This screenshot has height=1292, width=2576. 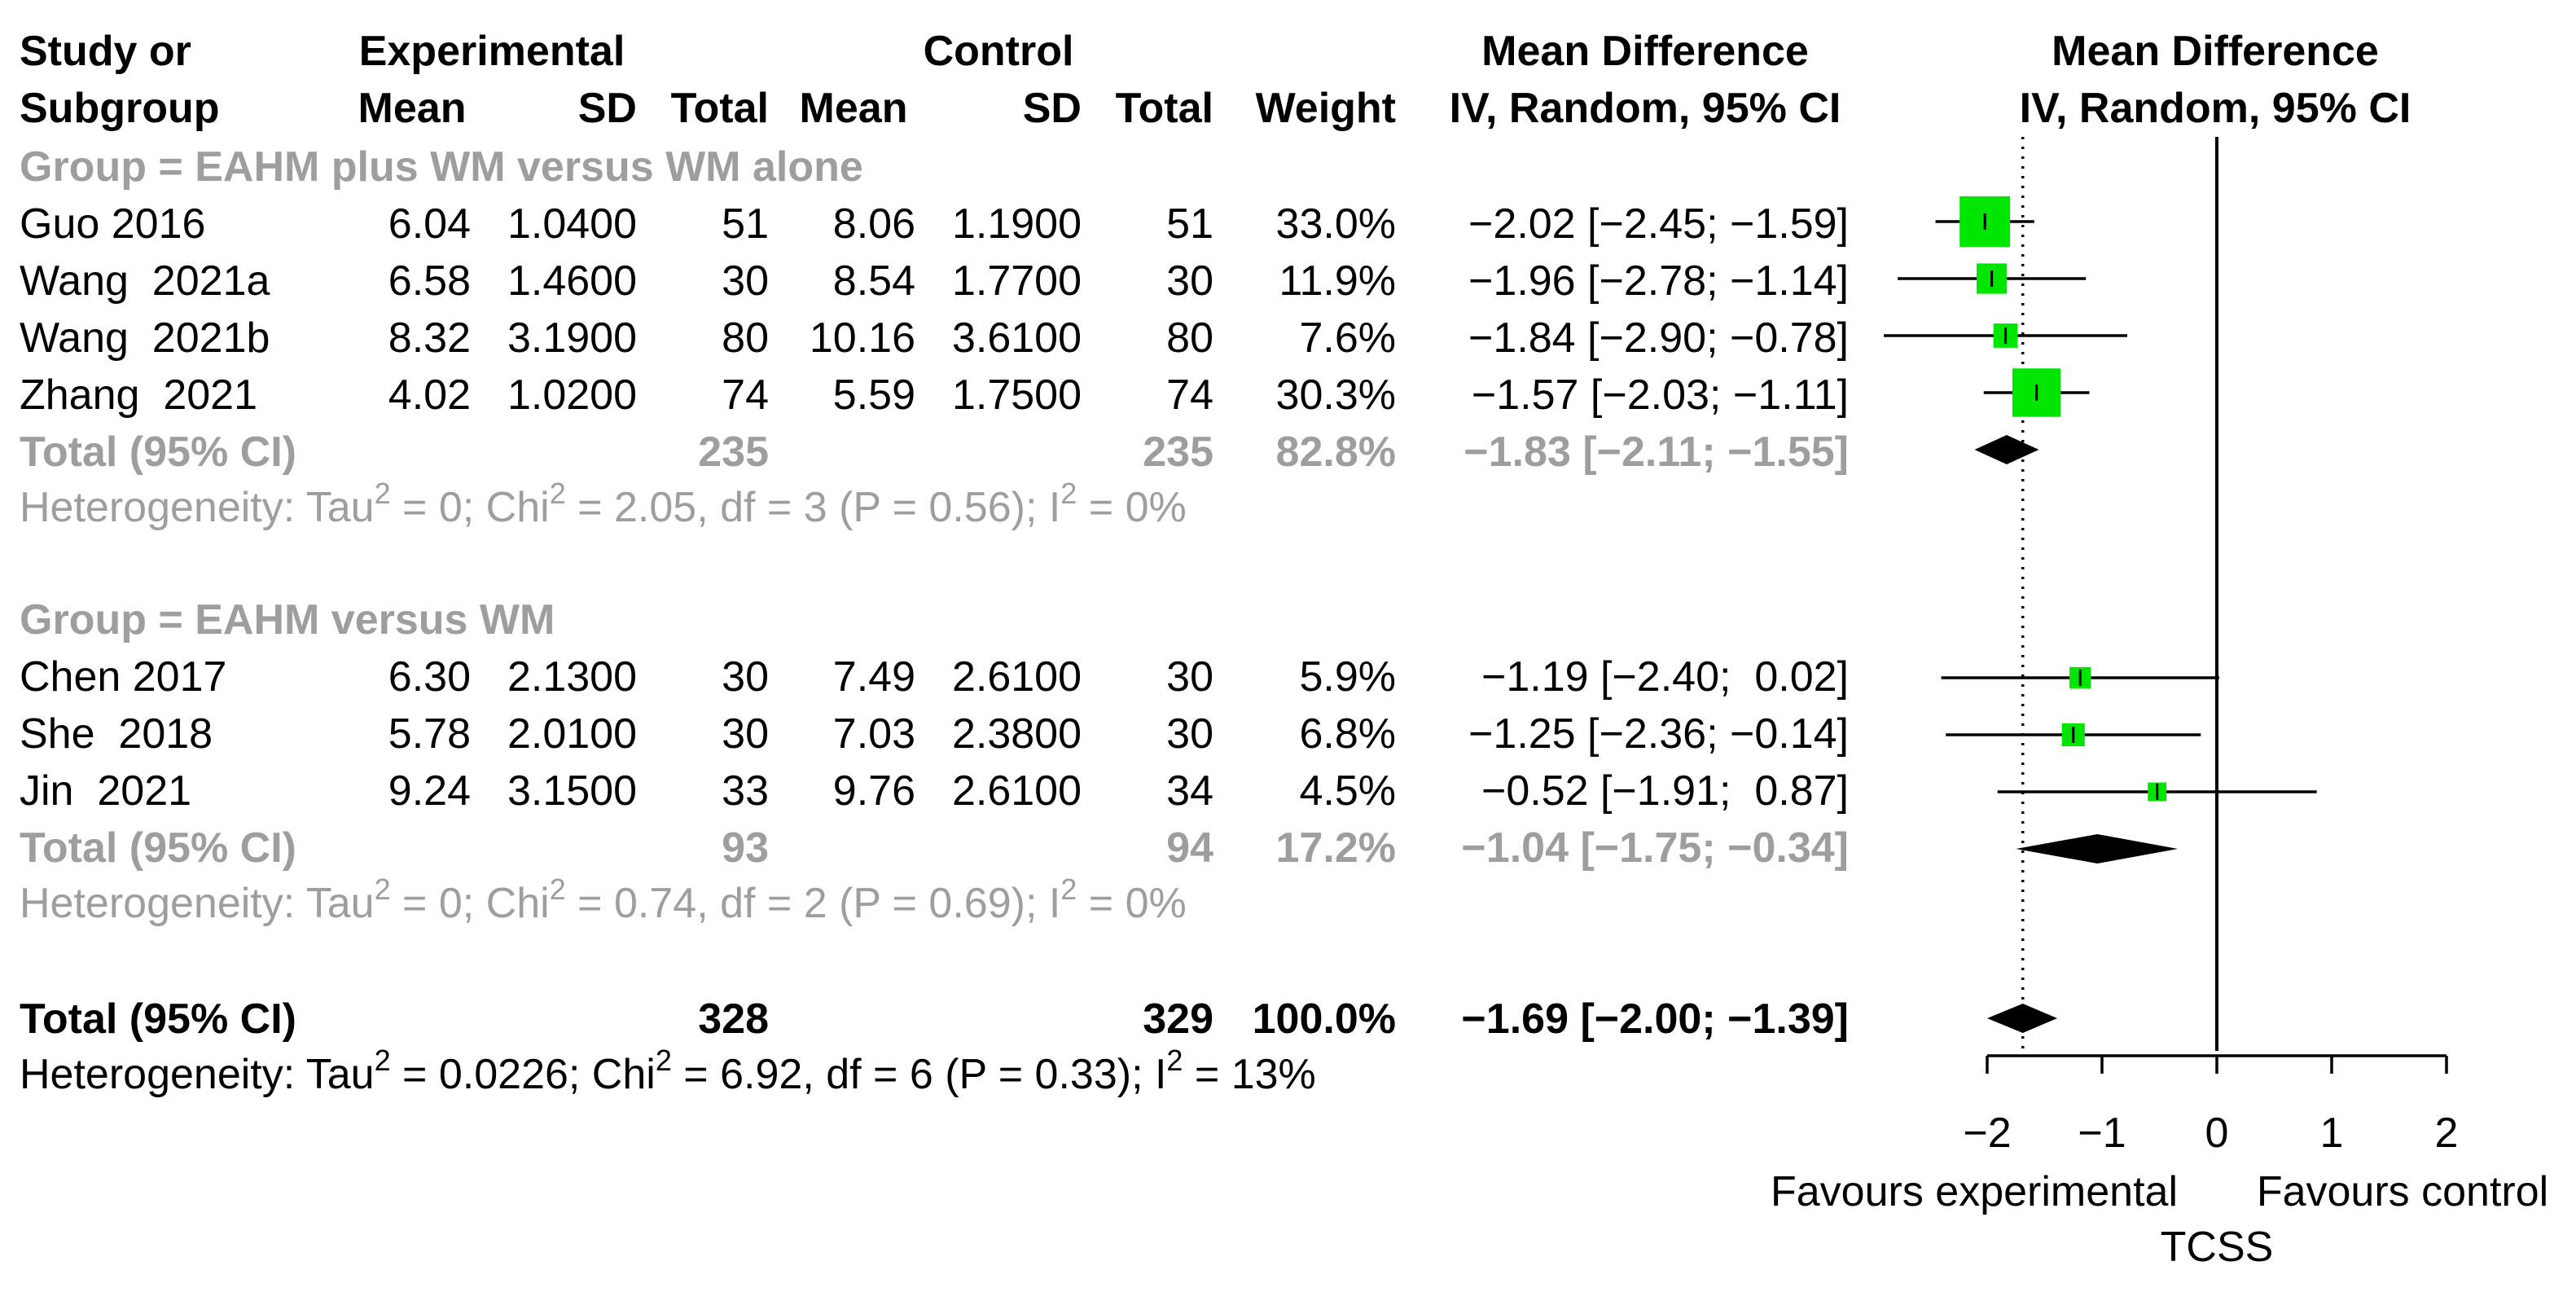 I want to click on study-name: Jin 2021, so click(x=105, y=791).